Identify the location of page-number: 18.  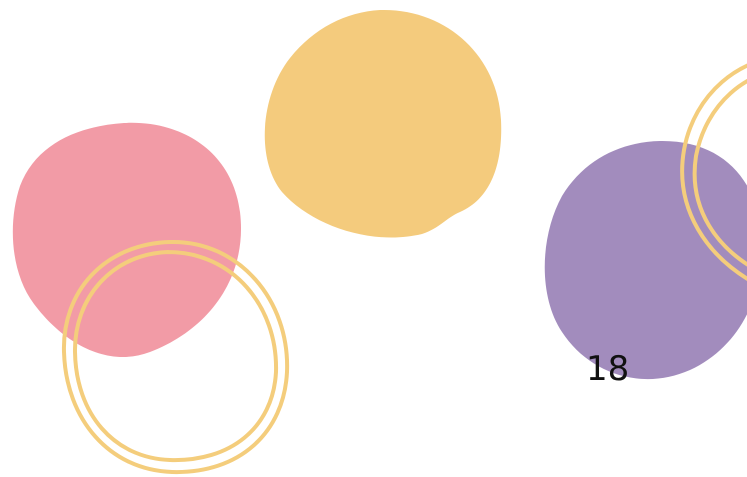
(608, 369).